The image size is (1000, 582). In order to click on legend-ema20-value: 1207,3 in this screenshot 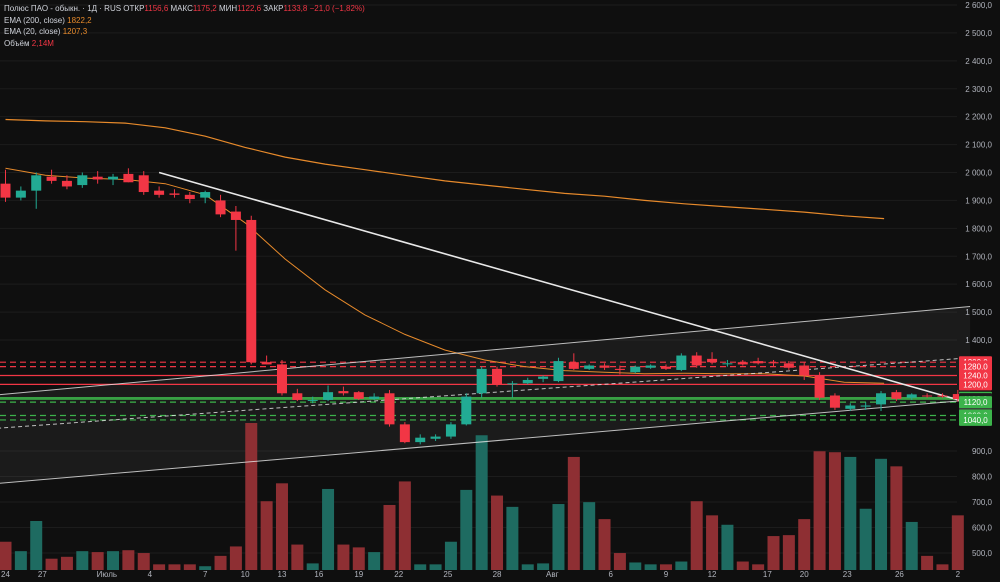, I will do `click(75, 31)`.